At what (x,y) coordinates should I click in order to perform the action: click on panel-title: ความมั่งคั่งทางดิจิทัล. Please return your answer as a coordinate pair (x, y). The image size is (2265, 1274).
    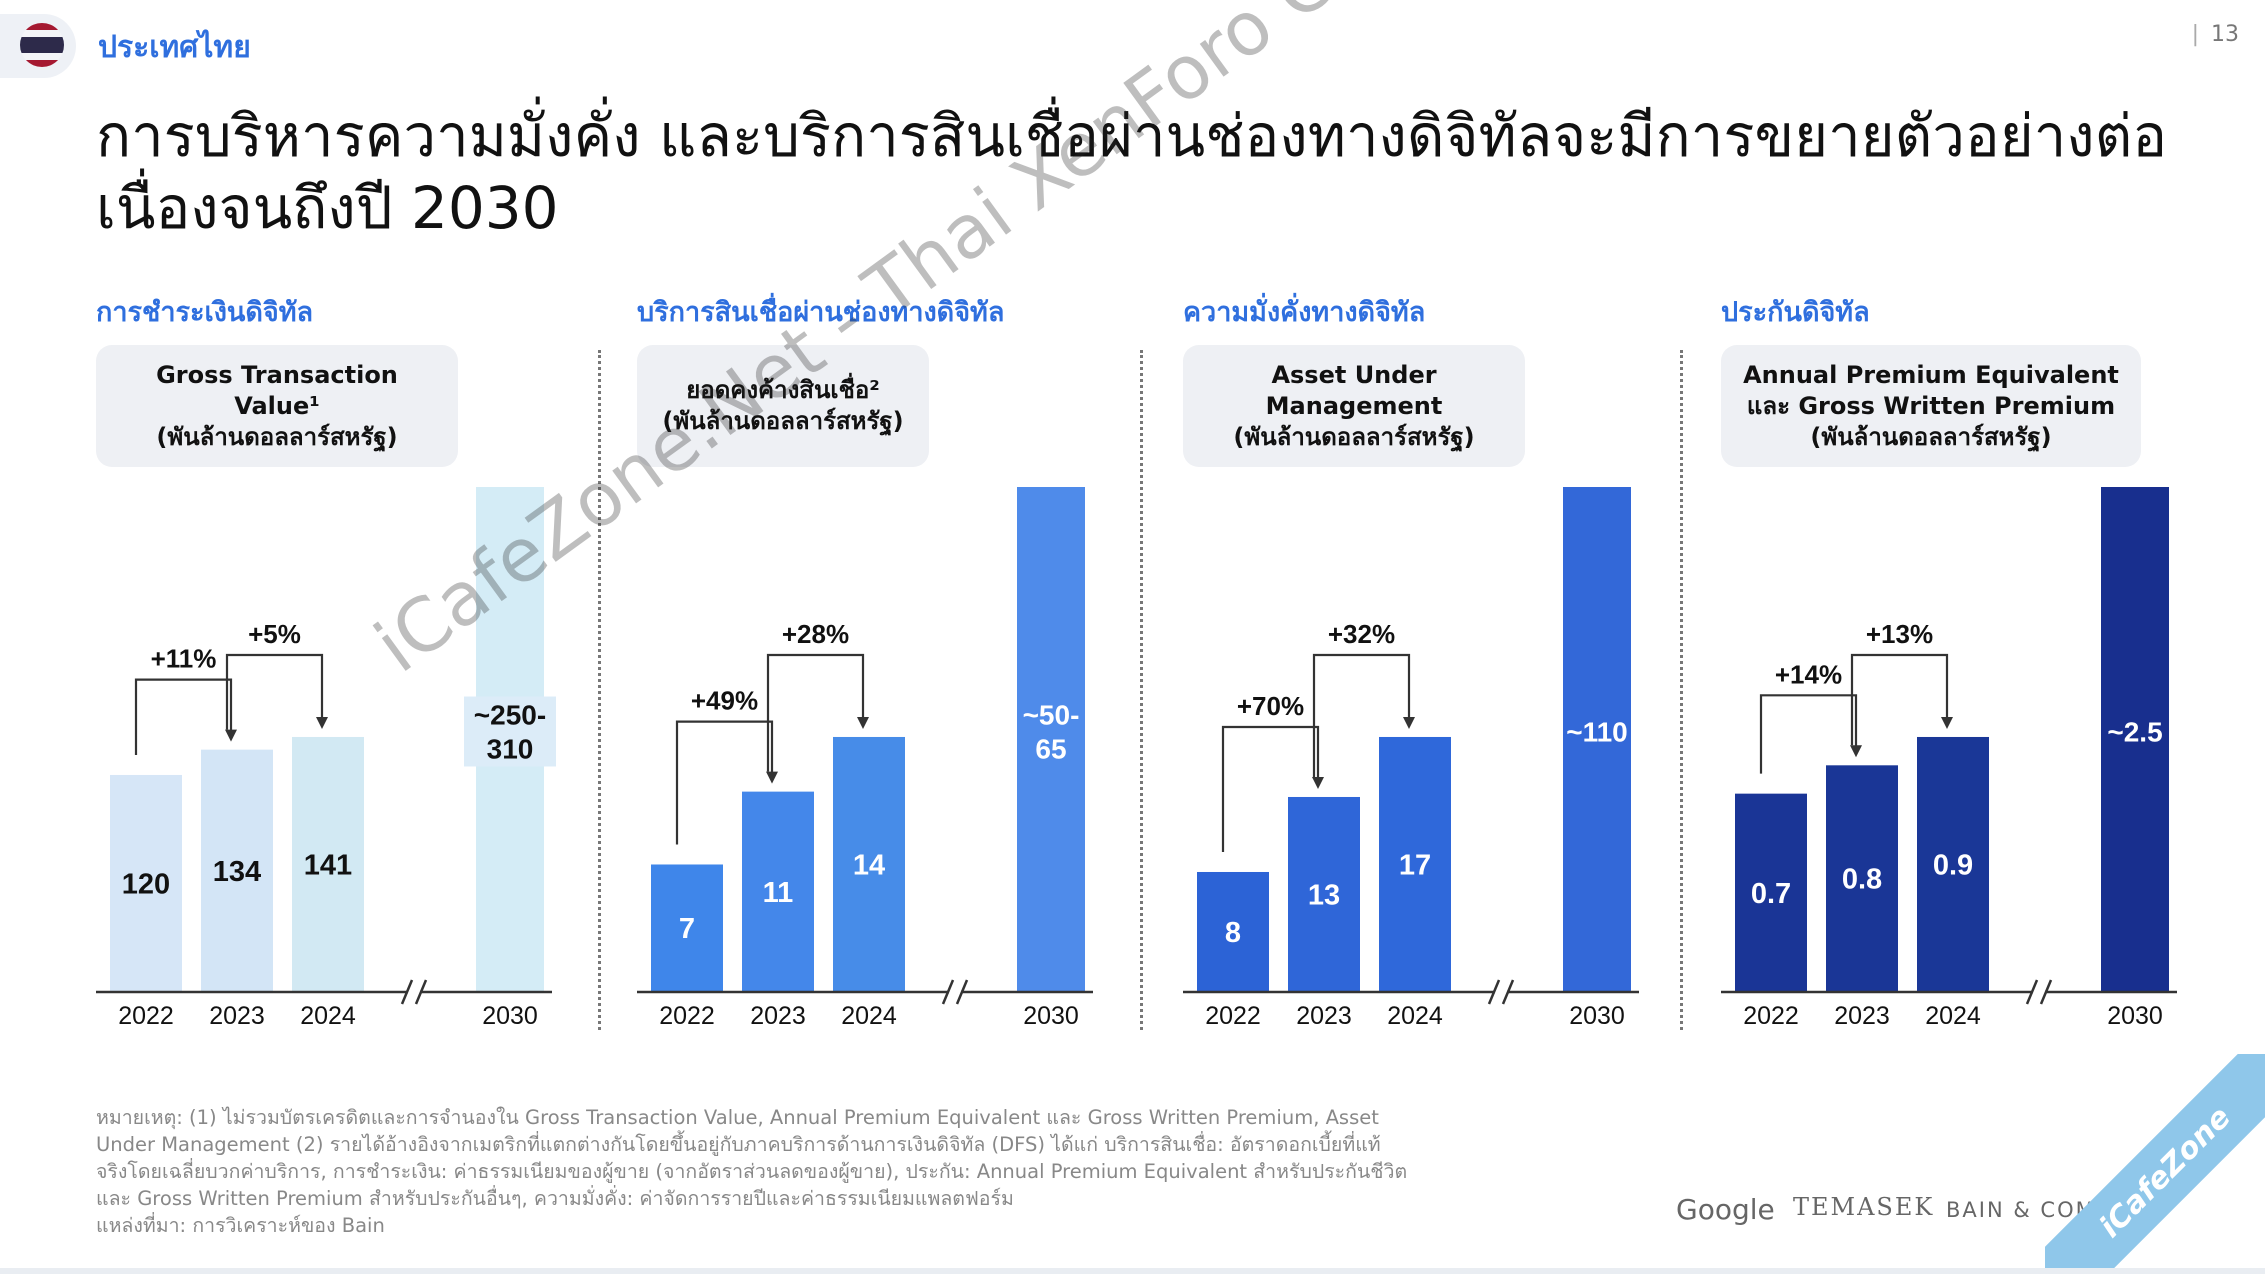
    Looking at the image, I should click on (1304, 312).